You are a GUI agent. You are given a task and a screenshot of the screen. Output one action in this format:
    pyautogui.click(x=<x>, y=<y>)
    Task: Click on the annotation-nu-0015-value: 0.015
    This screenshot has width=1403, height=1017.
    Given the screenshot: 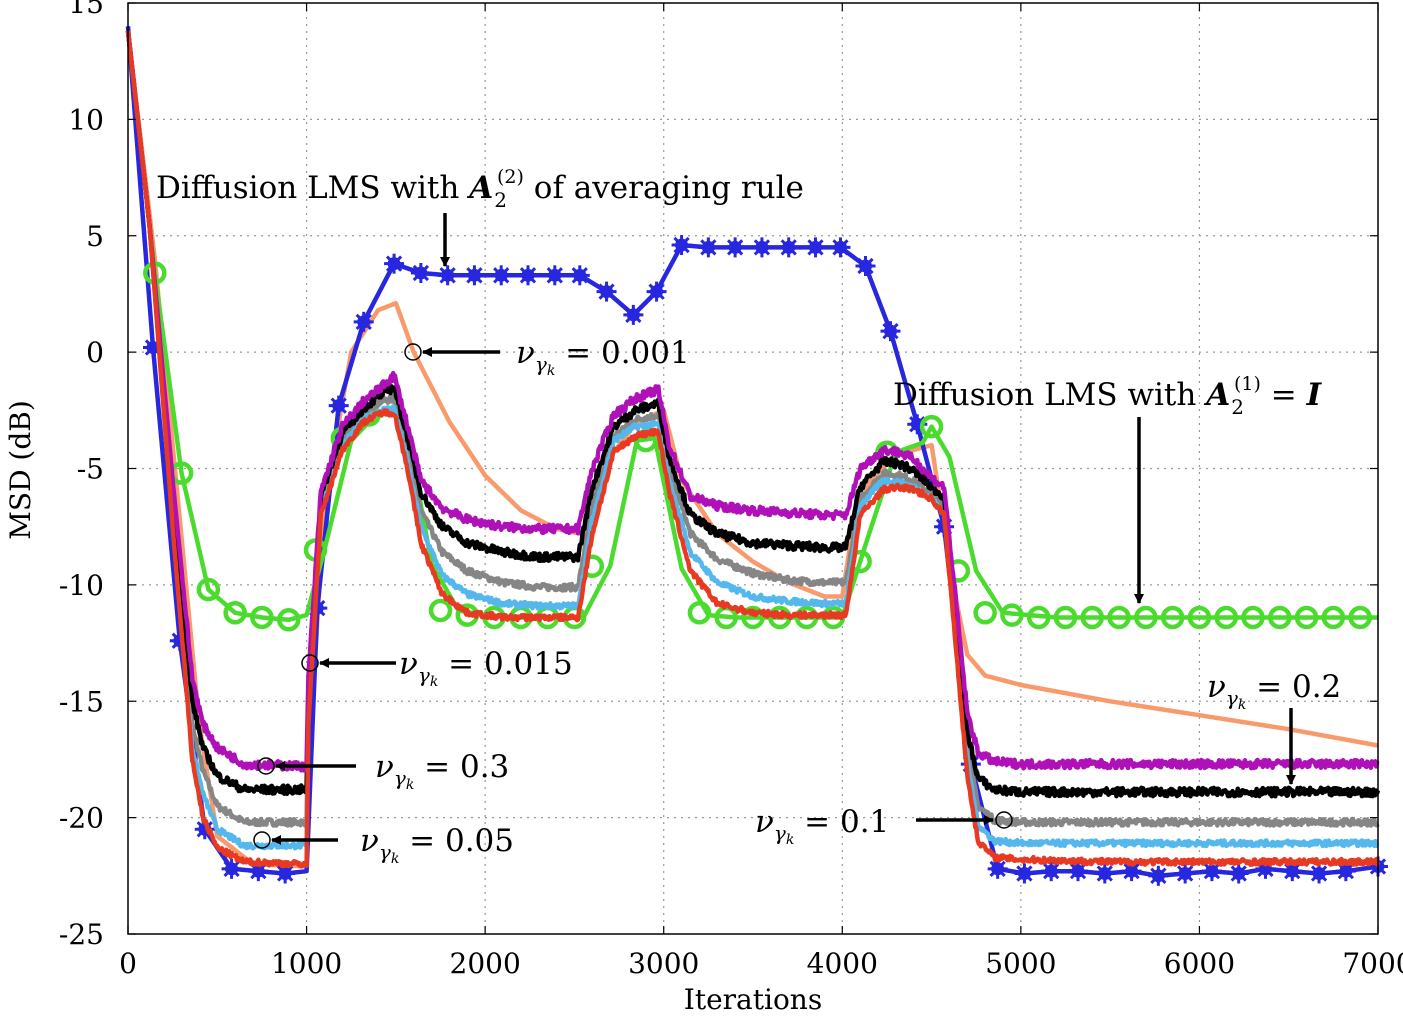 What is the action you would take?
    pyautogui.click(x=528, y=664)
    